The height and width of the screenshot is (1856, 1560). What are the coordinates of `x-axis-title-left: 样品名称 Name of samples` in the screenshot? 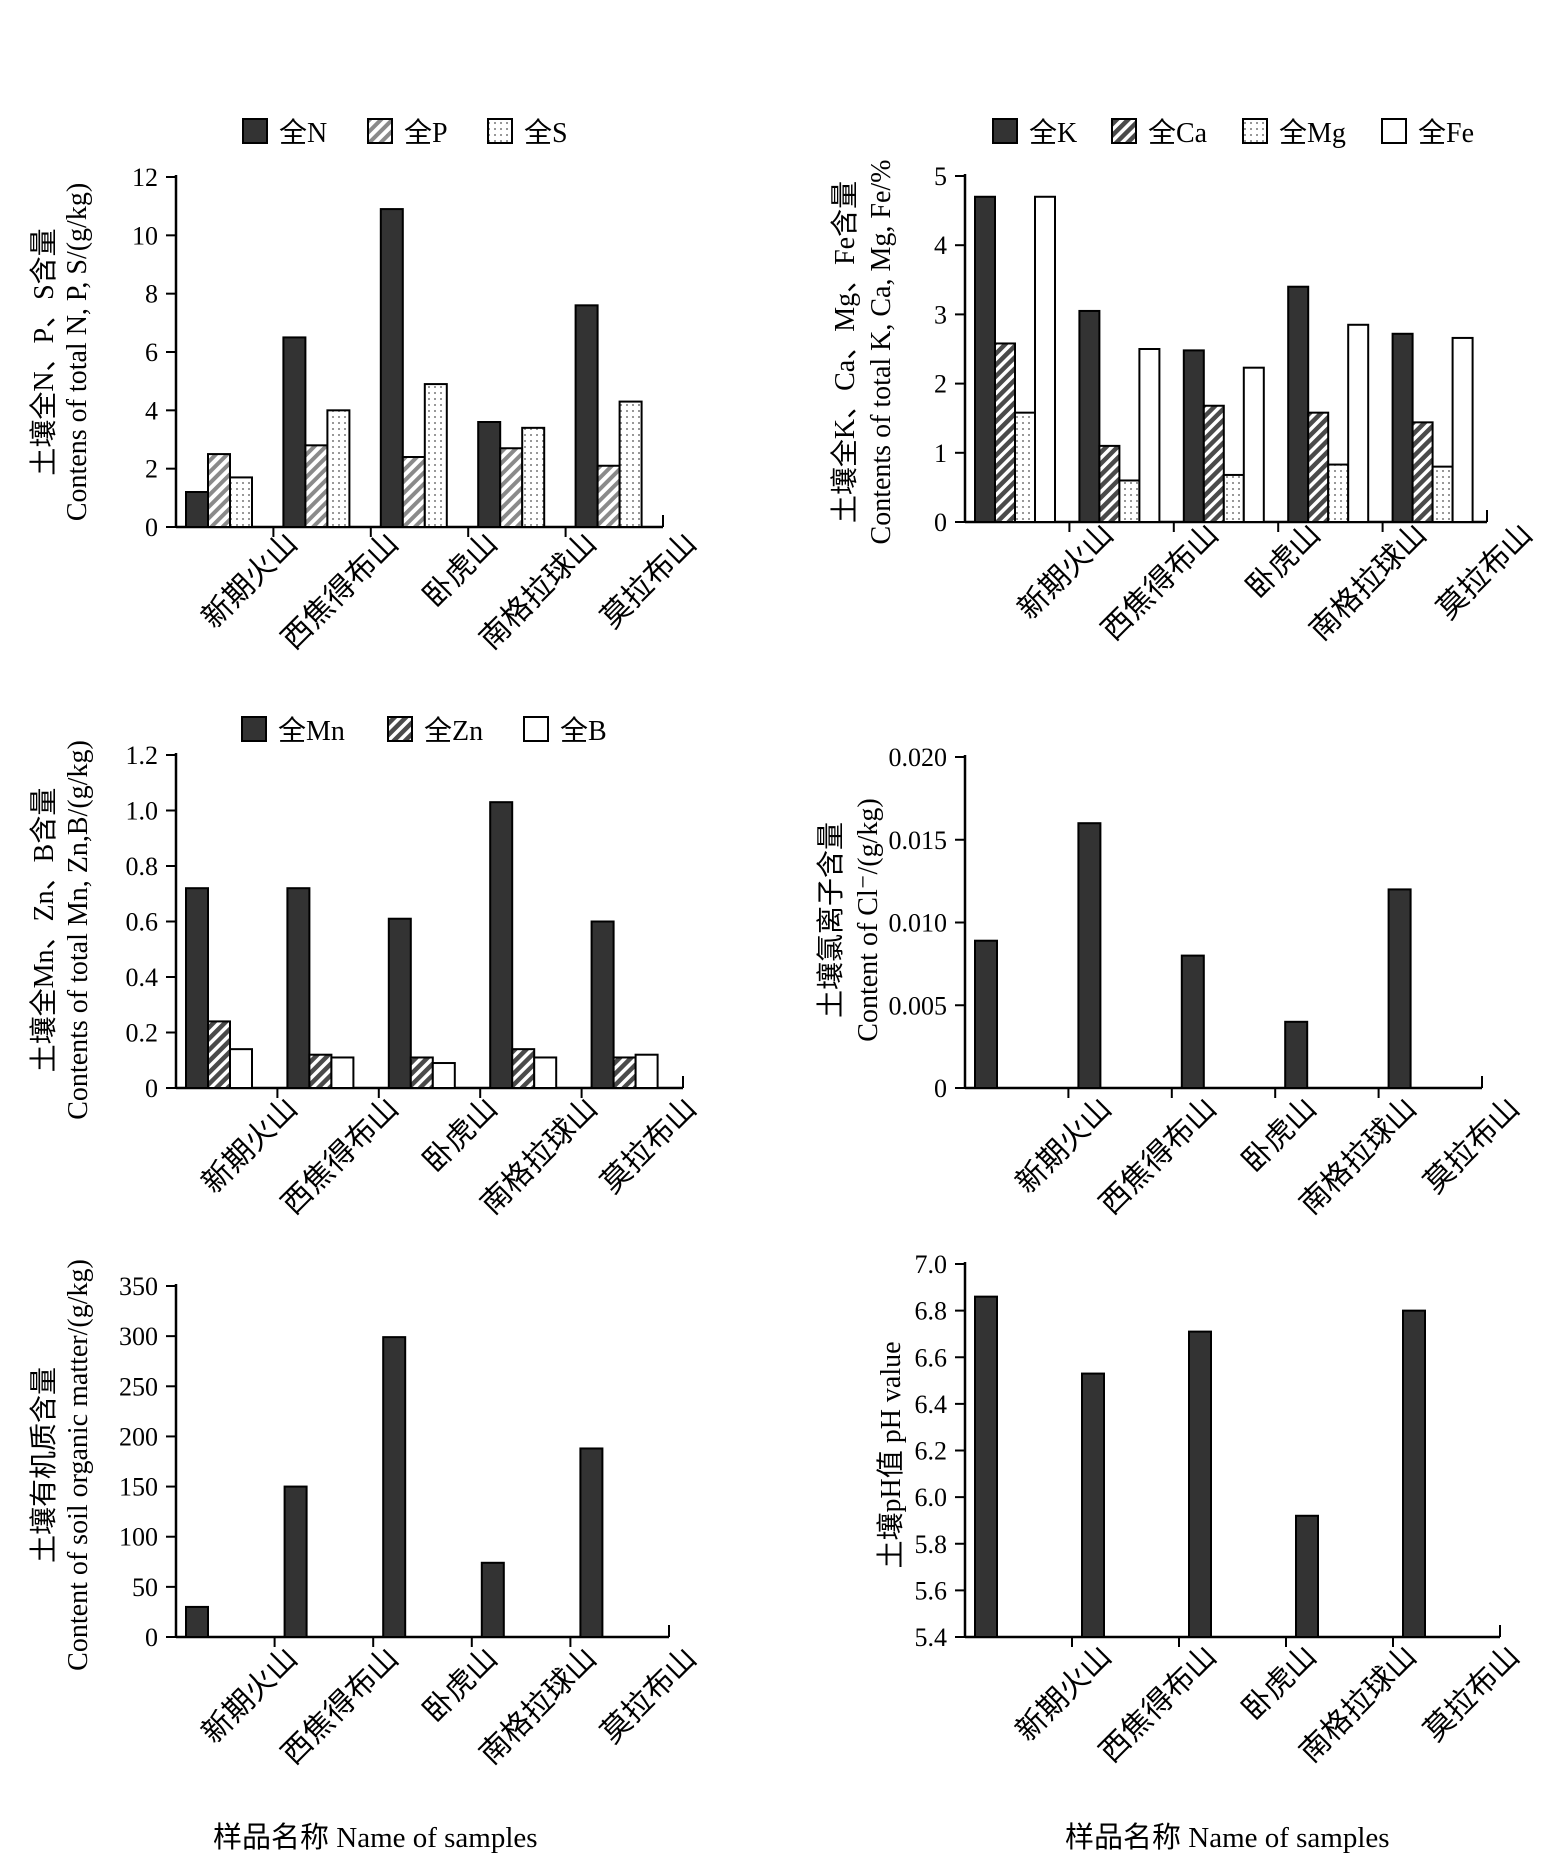 It's located at (375, 1838).